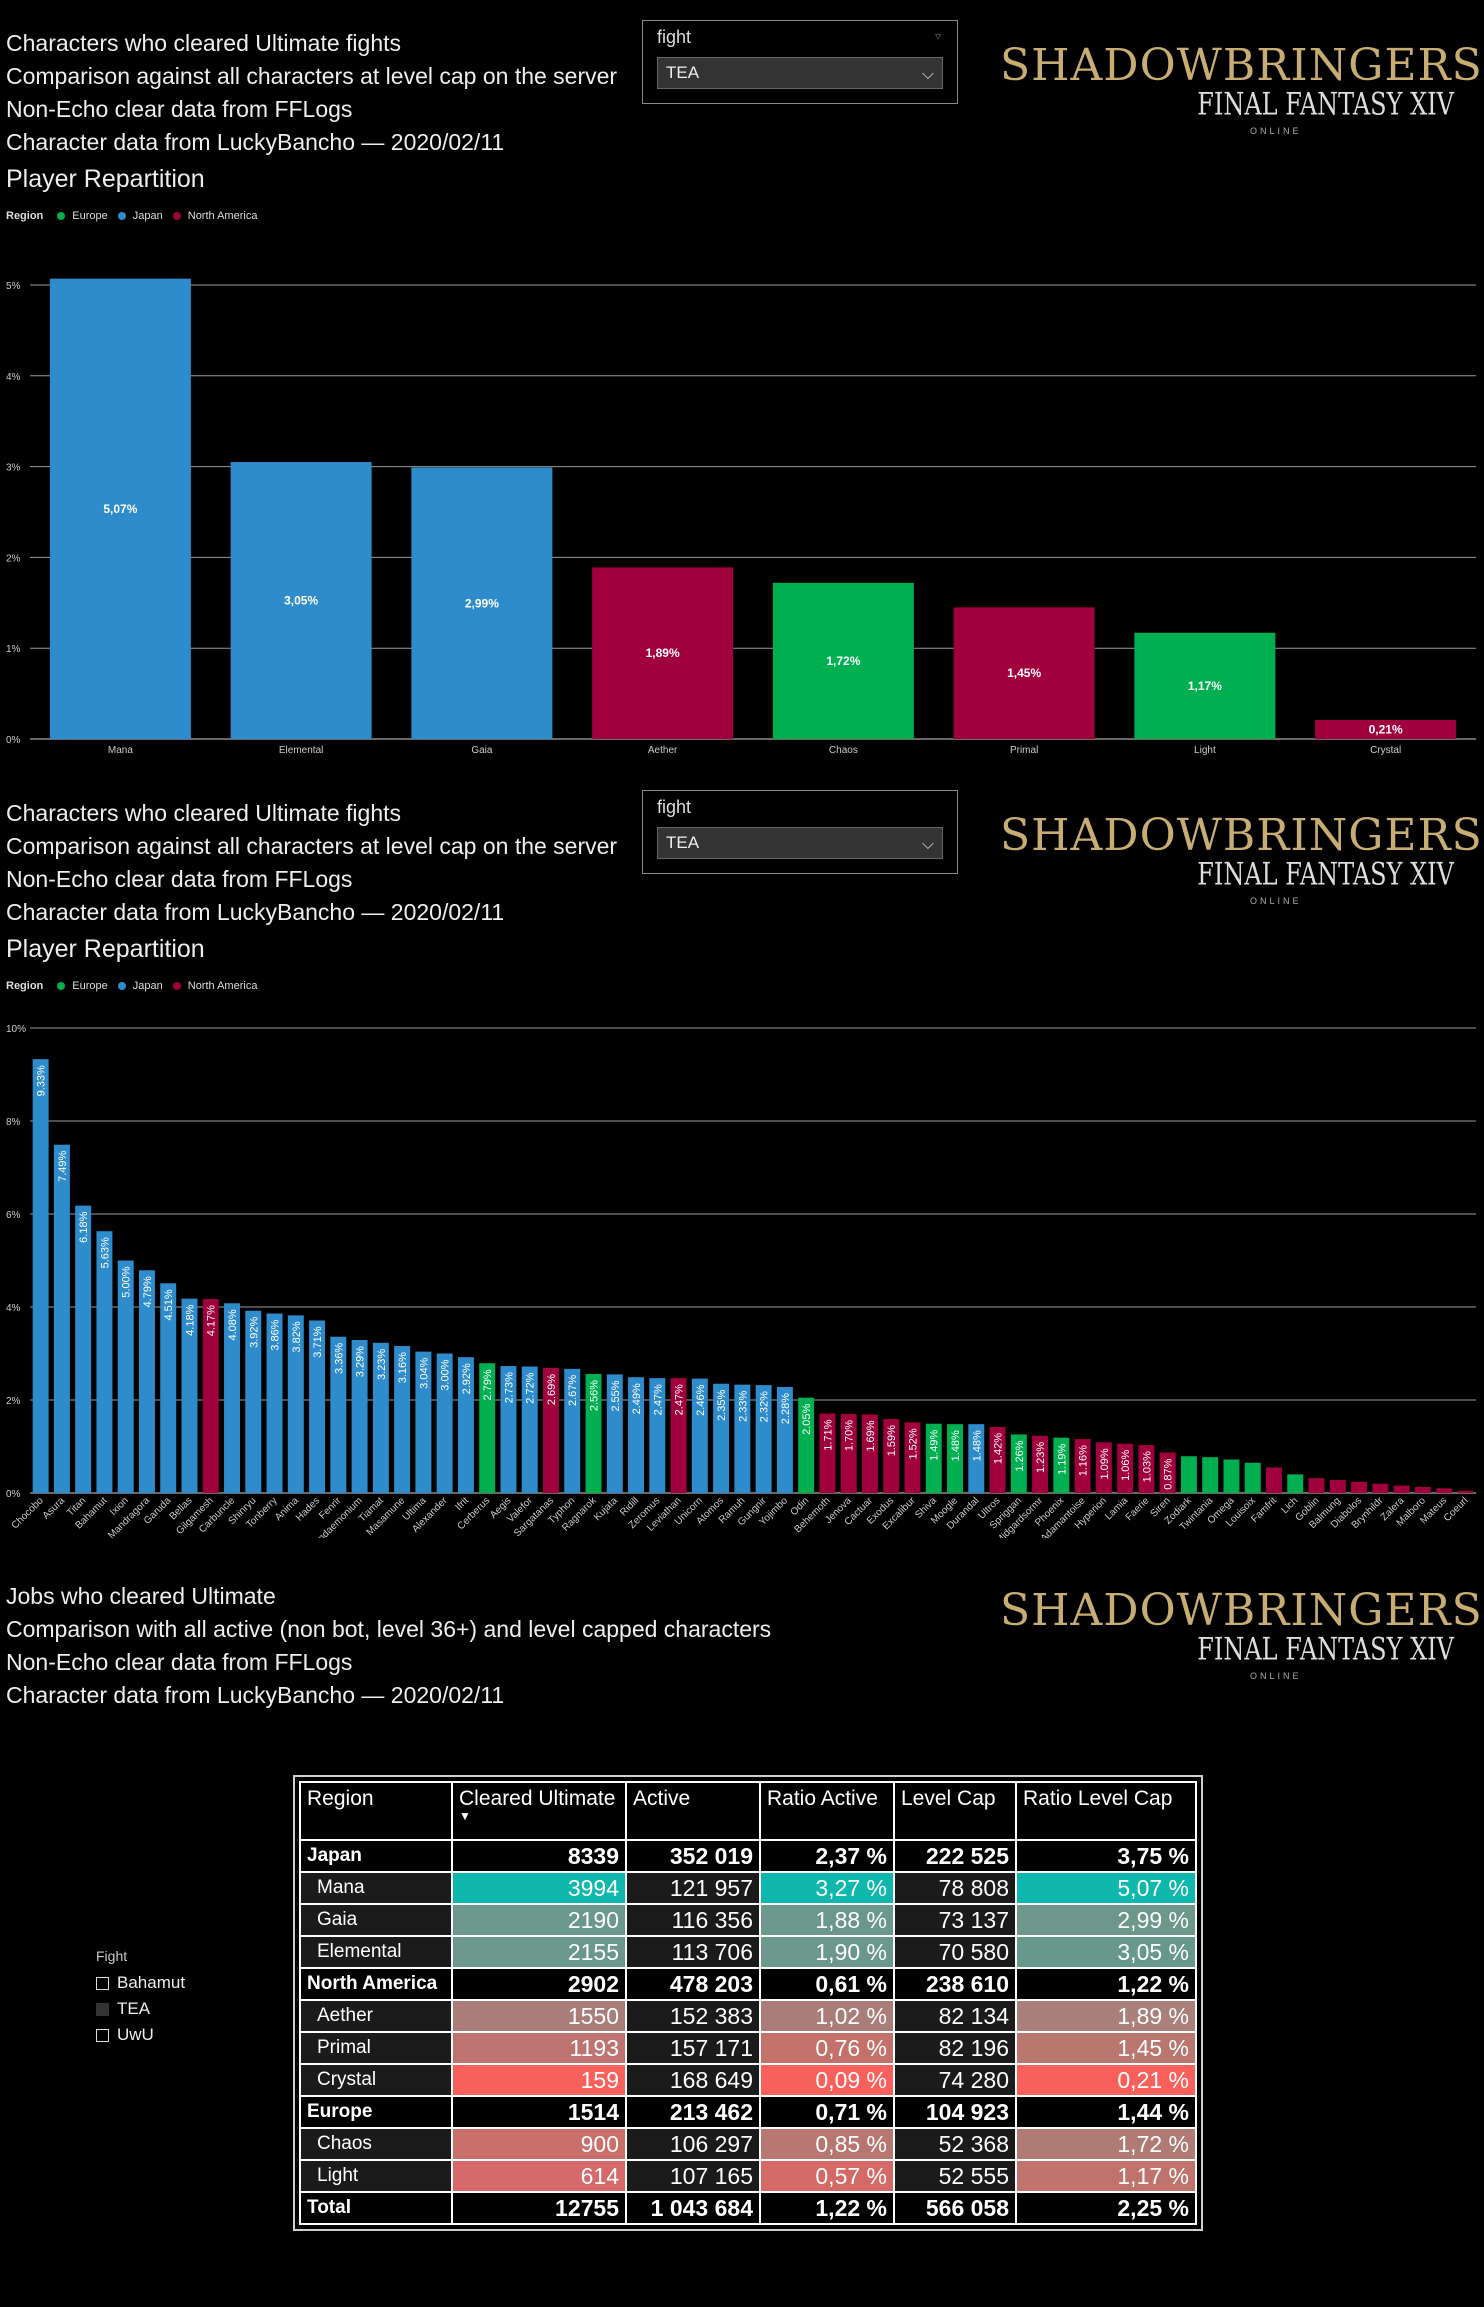 This screenshot has width=1484, height=2307. Describe the element at coordinates (376, 2080) in the screenshot. I see `row-label: Crystal` at that location.